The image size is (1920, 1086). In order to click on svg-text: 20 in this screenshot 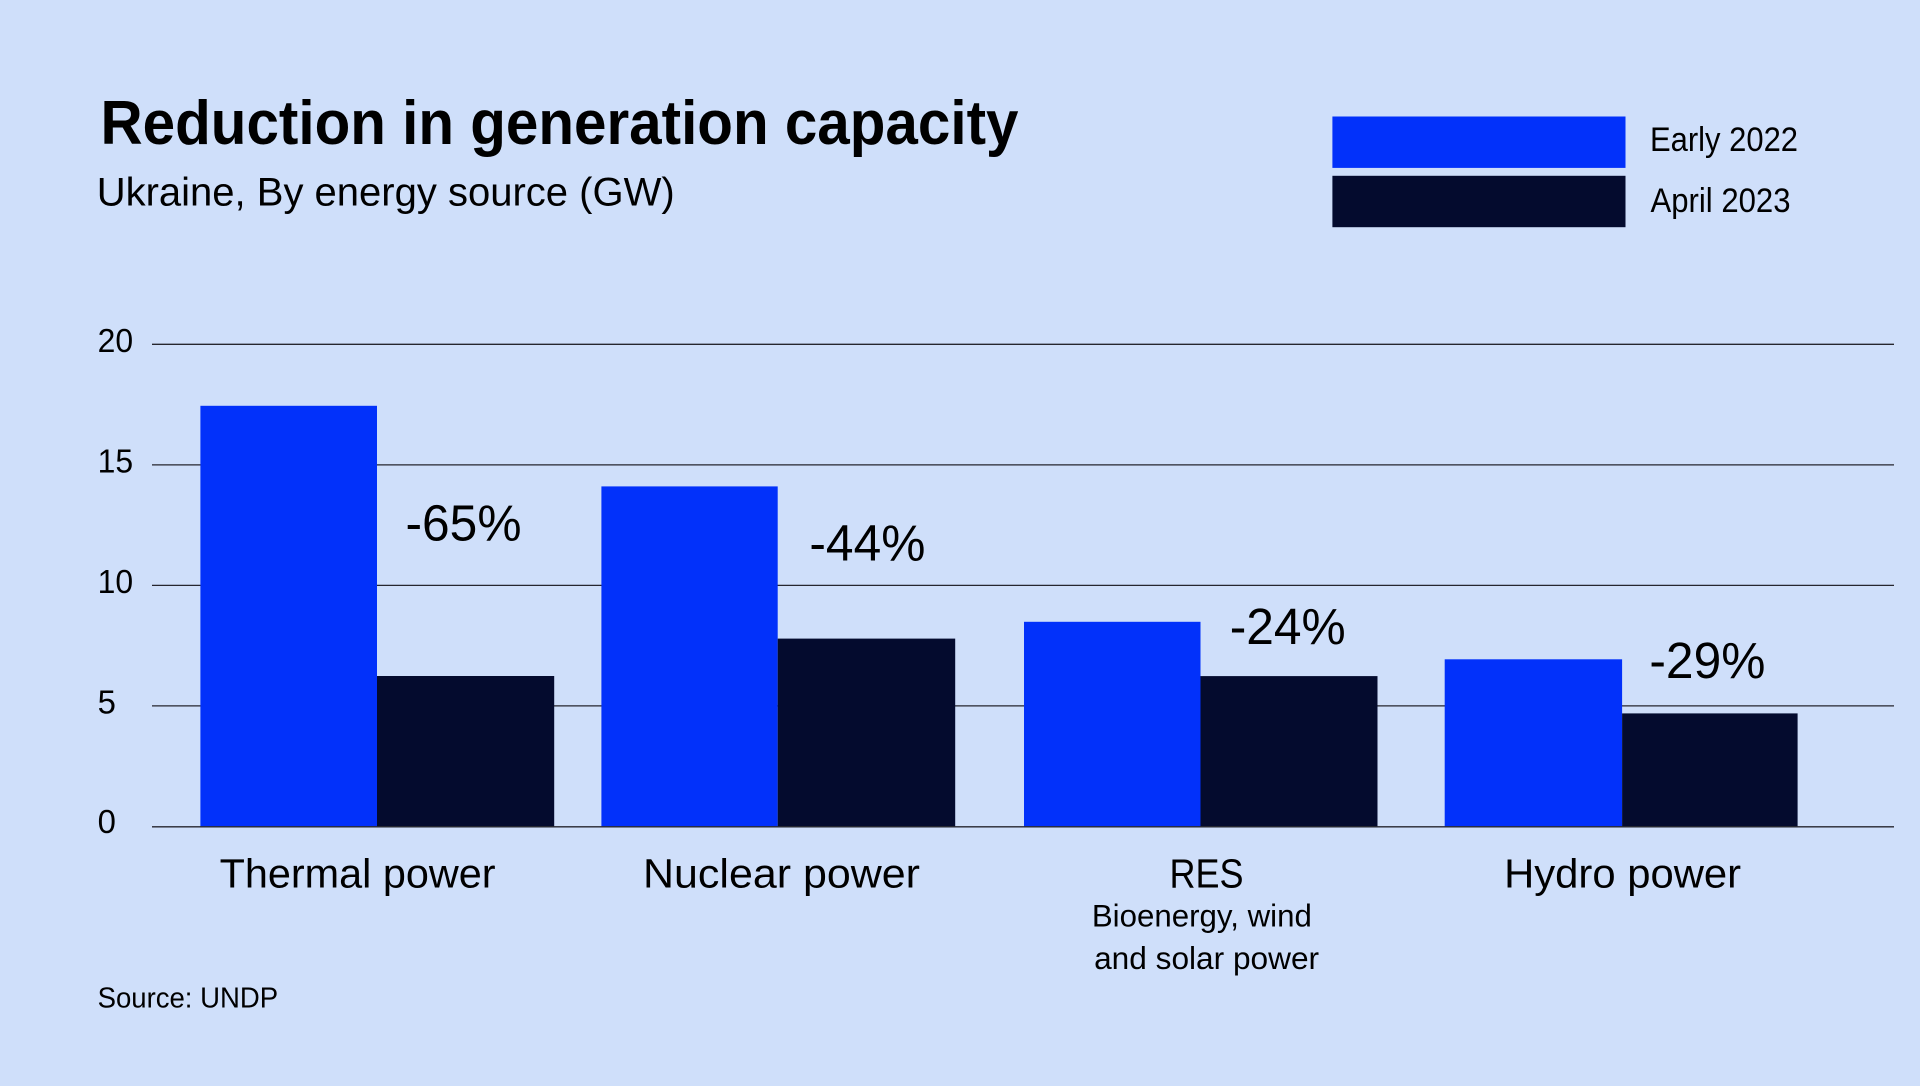, I will do `click(116, 340)`.